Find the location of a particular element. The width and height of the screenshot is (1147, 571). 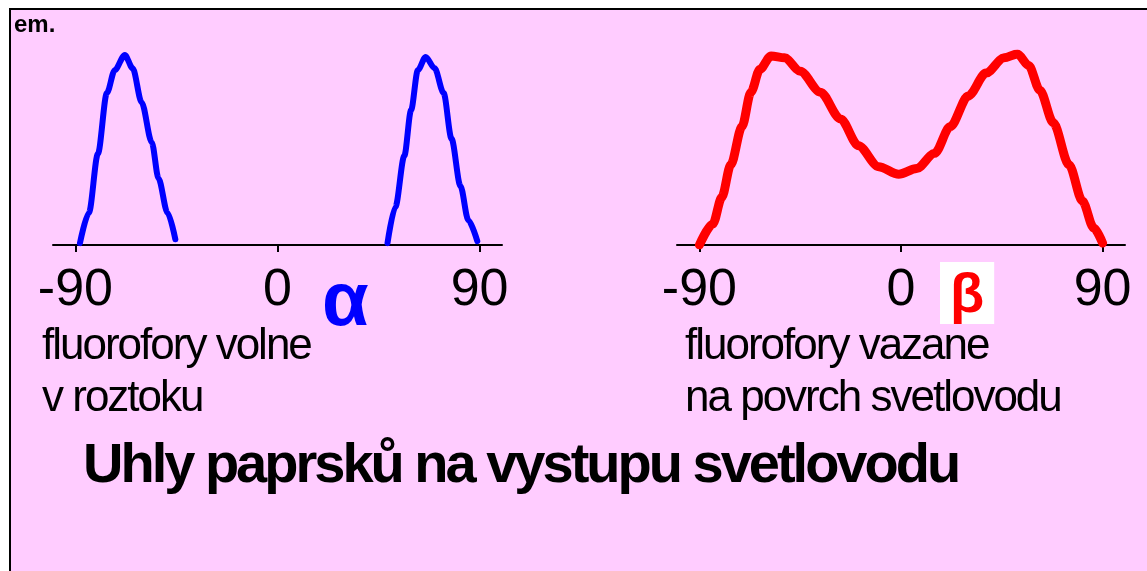

text: Uhly paprsků na vystupu svetlovodu is located at coordinates (521, 462).